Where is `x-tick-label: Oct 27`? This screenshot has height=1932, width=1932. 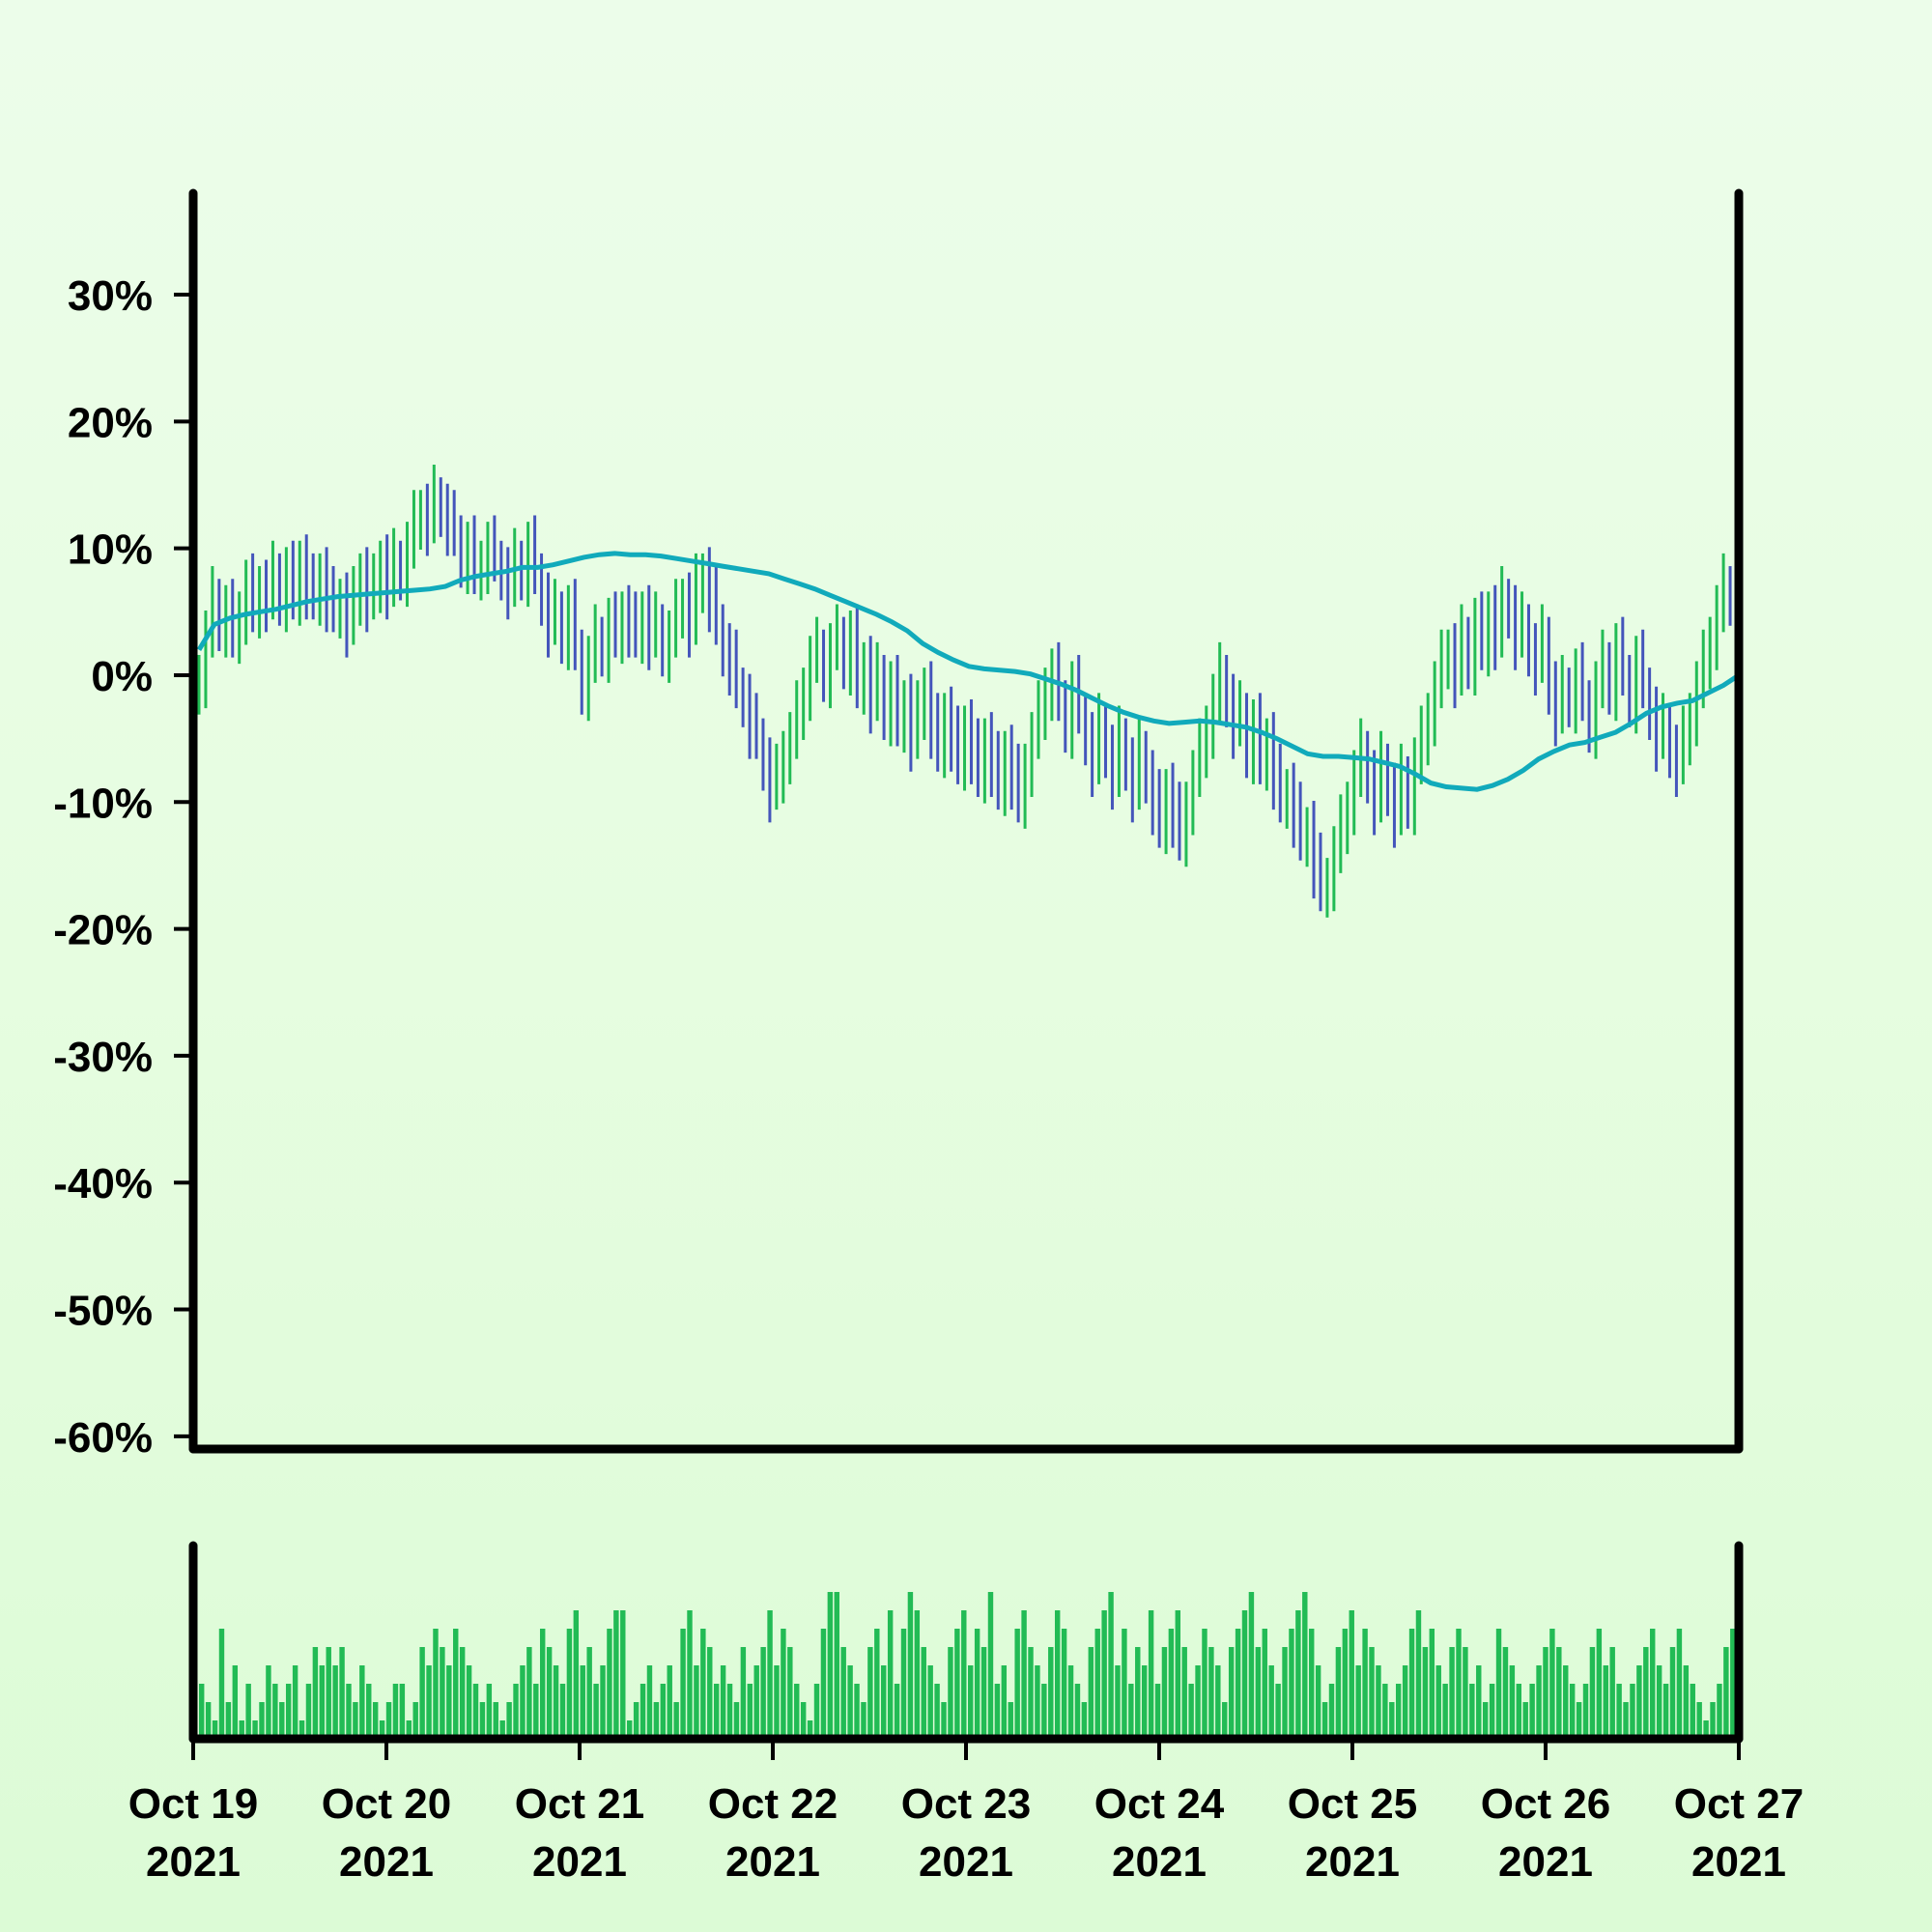
x-tick-label: Oct 27 is located at coordinates (1739, 1804).